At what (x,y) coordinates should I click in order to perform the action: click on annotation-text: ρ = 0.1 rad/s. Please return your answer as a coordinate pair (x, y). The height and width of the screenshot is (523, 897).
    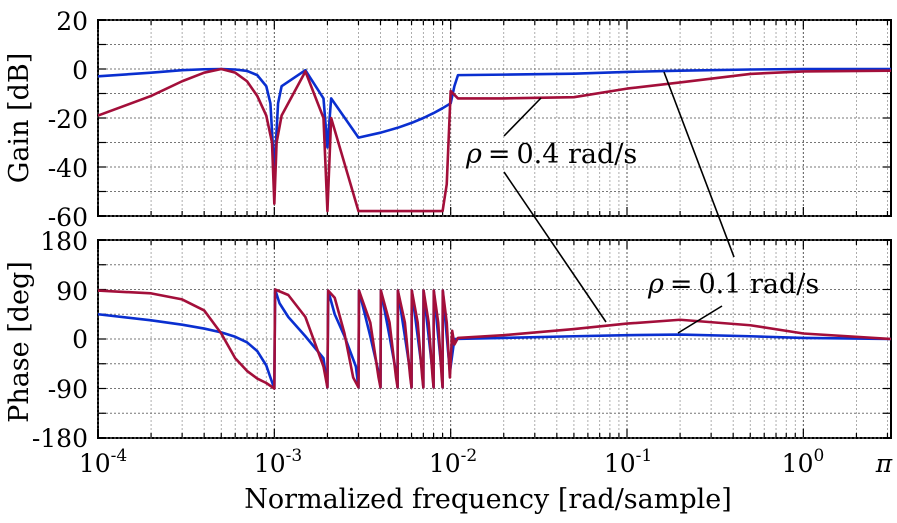
    Looking at the image, I should click on (733, 284).